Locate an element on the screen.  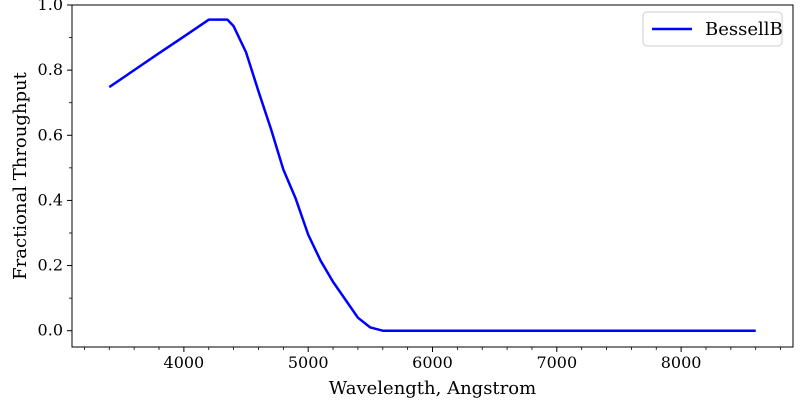
y-tick-label: 0.2 is located at coordinates (50, 265).